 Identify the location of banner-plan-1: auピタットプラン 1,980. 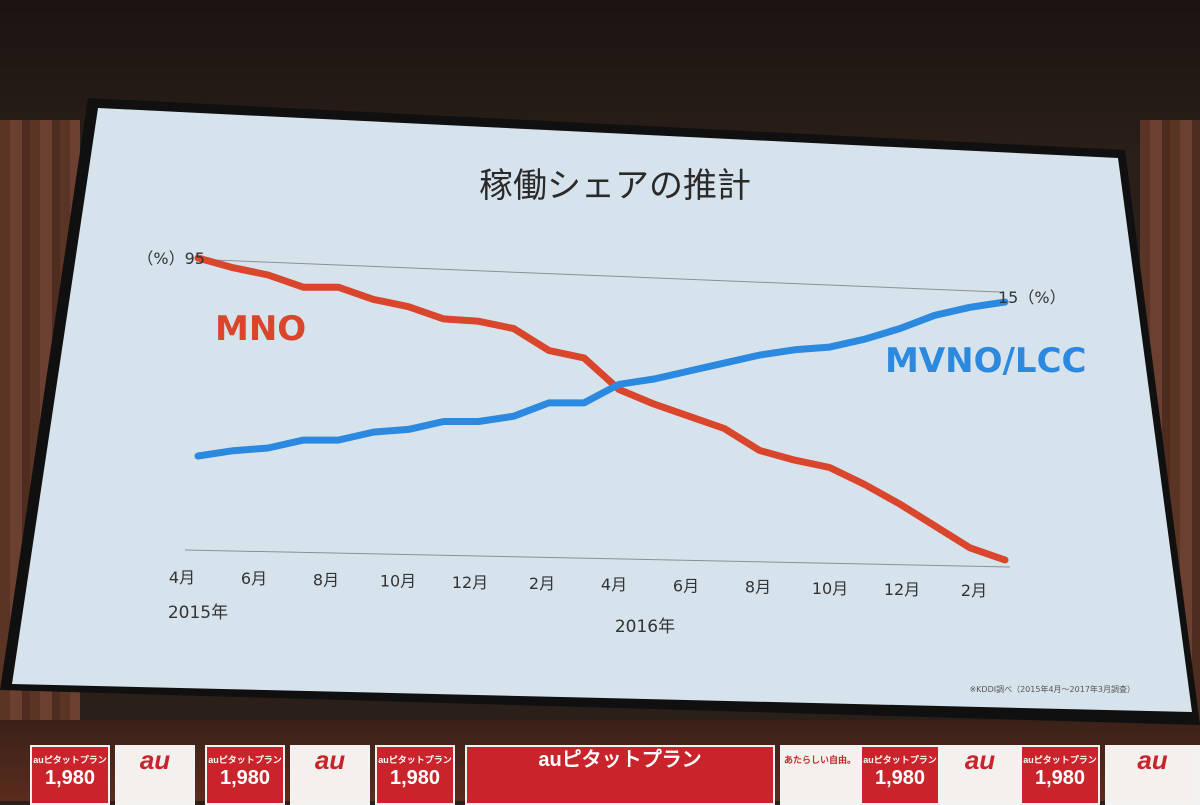
(70, 775).